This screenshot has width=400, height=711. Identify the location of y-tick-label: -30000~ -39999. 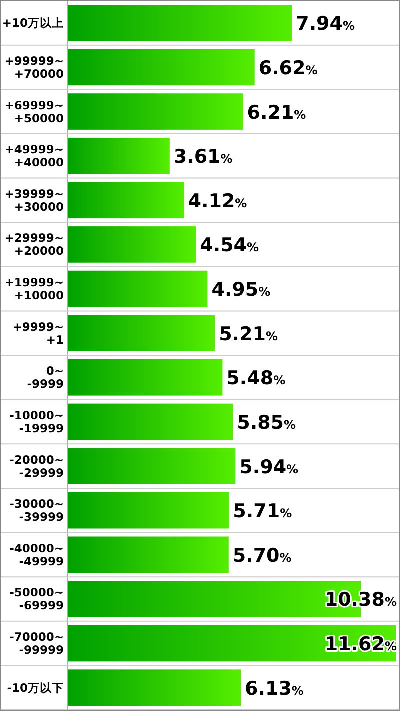
(37, 510).